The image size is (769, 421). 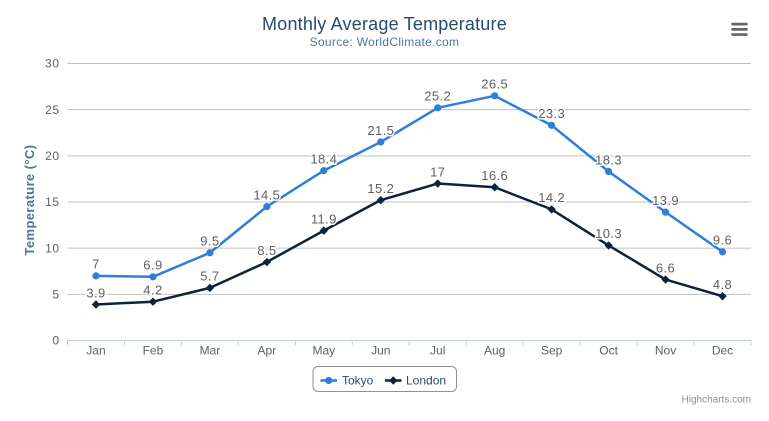 I want to click on svg-text: Temperature (°C), so click(x=29, y=199).